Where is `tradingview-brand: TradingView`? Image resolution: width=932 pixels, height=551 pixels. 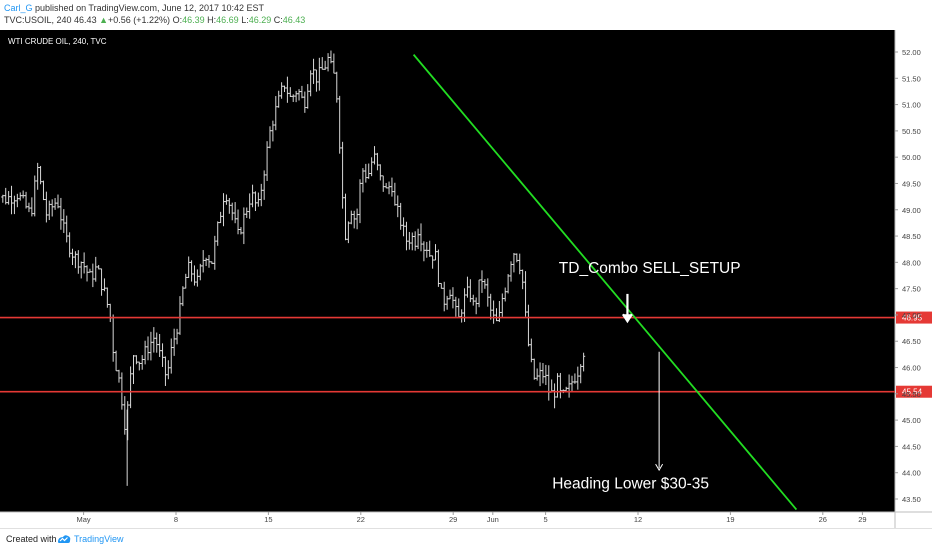 tradingview-brand: TradingView is located at coordinates (99, 539).